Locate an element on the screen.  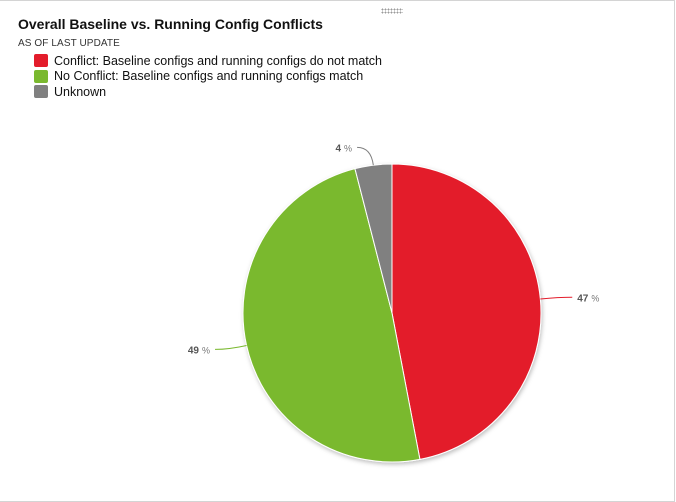
pie-label-unknown: 4% is located at coordinates (343, 148).